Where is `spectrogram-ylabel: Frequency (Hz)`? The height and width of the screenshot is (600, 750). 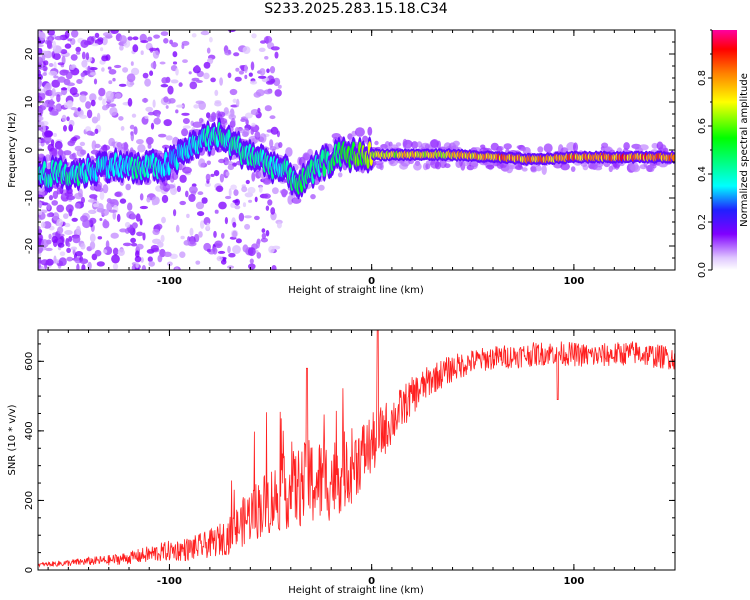
spectrogram-ylabel: Frequency (Hz) is located at coordinates (12, 150).